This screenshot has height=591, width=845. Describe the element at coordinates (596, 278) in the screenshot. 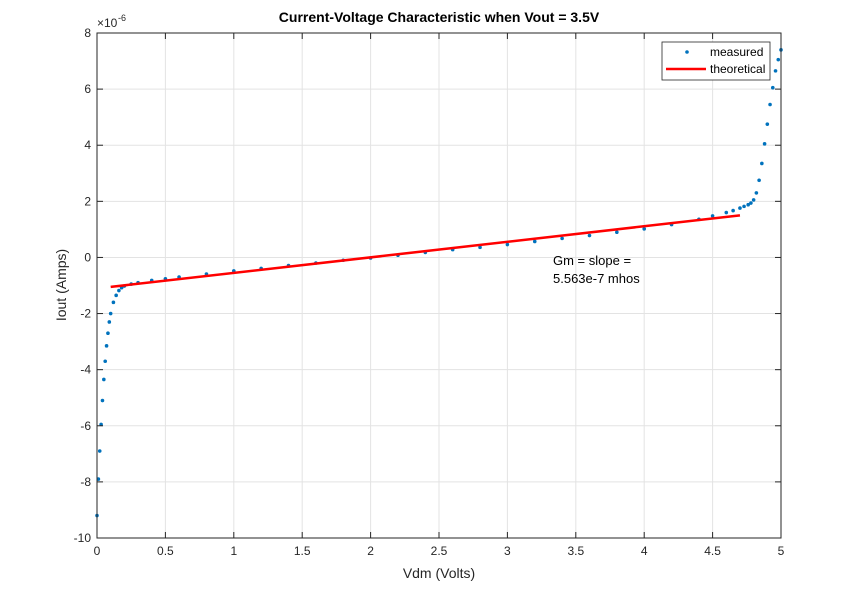

I see `annotation-line-2: 5.563e-7 mhos` at that location.